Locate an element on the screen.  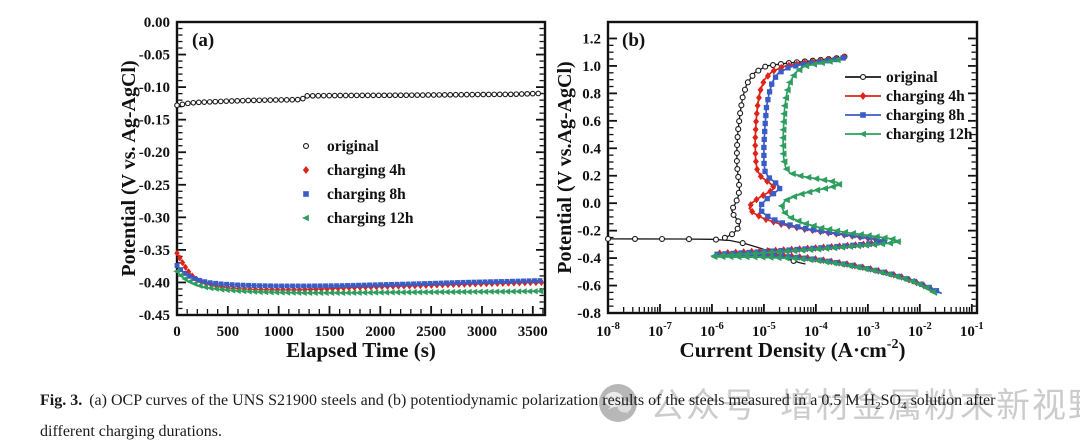
svg-text: 3500 is located at coordinates (533, 332).